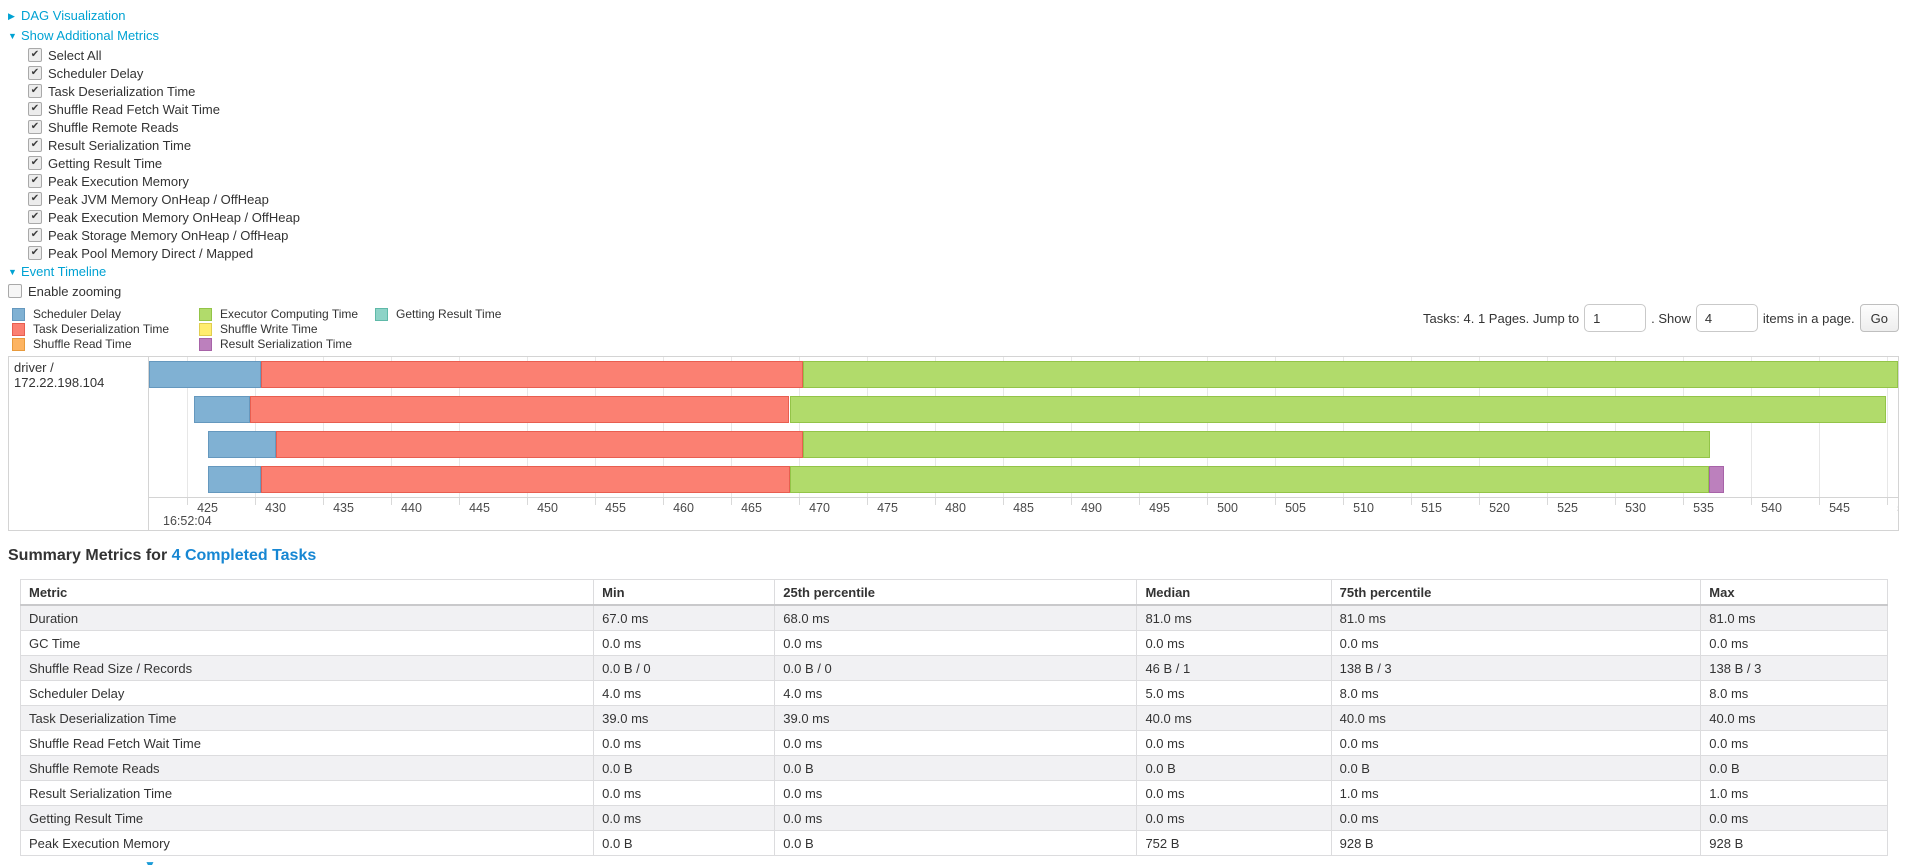 This screenshot has width=1907, height=865. What do you see at coordinates (953, 36) in the screenshot?
I see `section-toggle-additional-metrics: ▼ Show Additional Metrics` at bounding box center [953, 36].